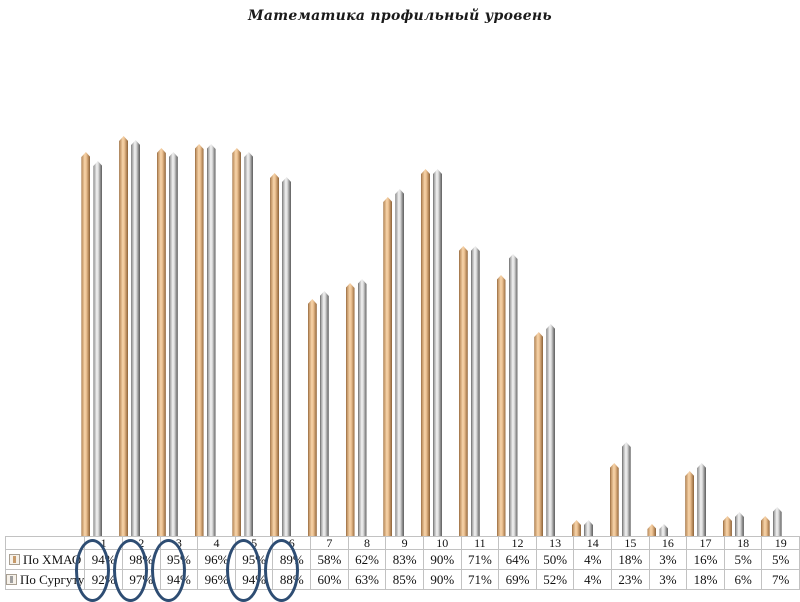 The image size is (800, 602). Describe the element at coordinates (780, 579) in the screenshot. I see `value-cell-surgut-19: 7%` at that location.